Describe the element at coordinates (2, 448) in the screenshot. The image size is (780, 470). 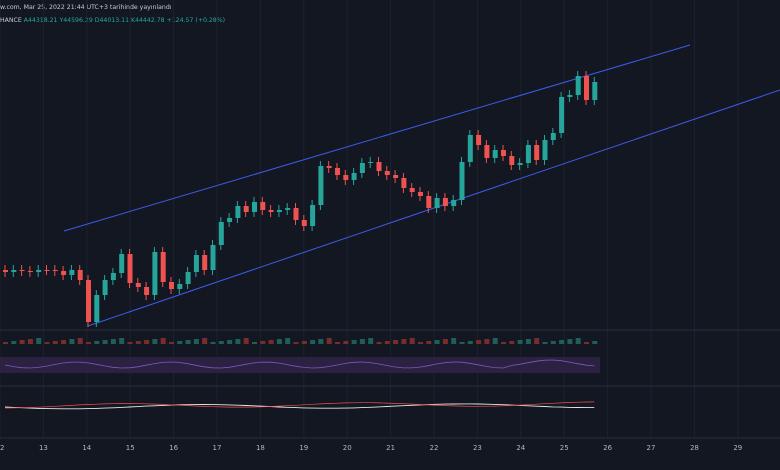
I see `x-axis-label: 12` at that location.